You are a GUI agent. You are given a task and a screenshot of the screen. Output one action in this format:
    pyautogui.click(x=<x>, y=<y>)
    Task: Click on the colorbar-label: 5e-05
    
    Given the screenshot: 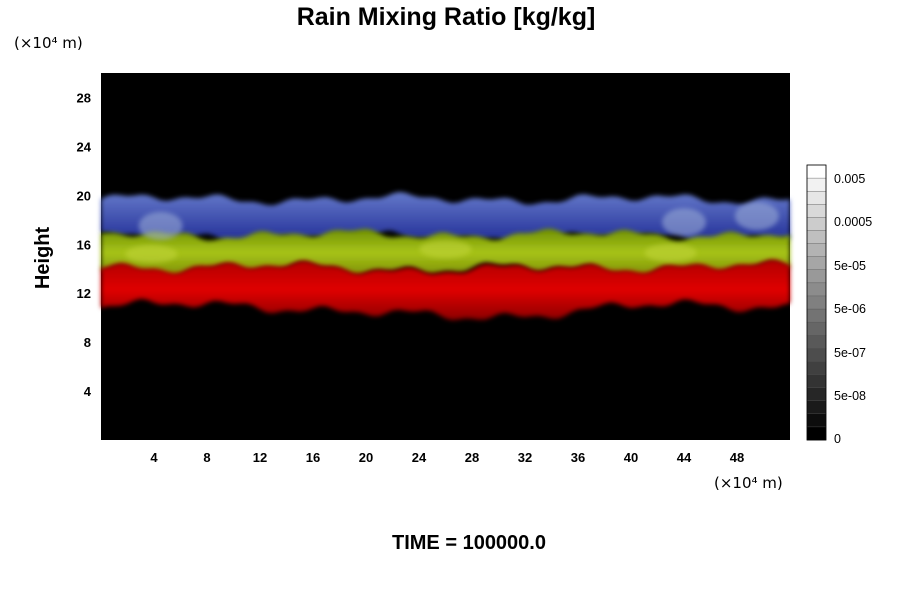 What is the action you would take?
    pyautogui.click(x=850, y=266)
    